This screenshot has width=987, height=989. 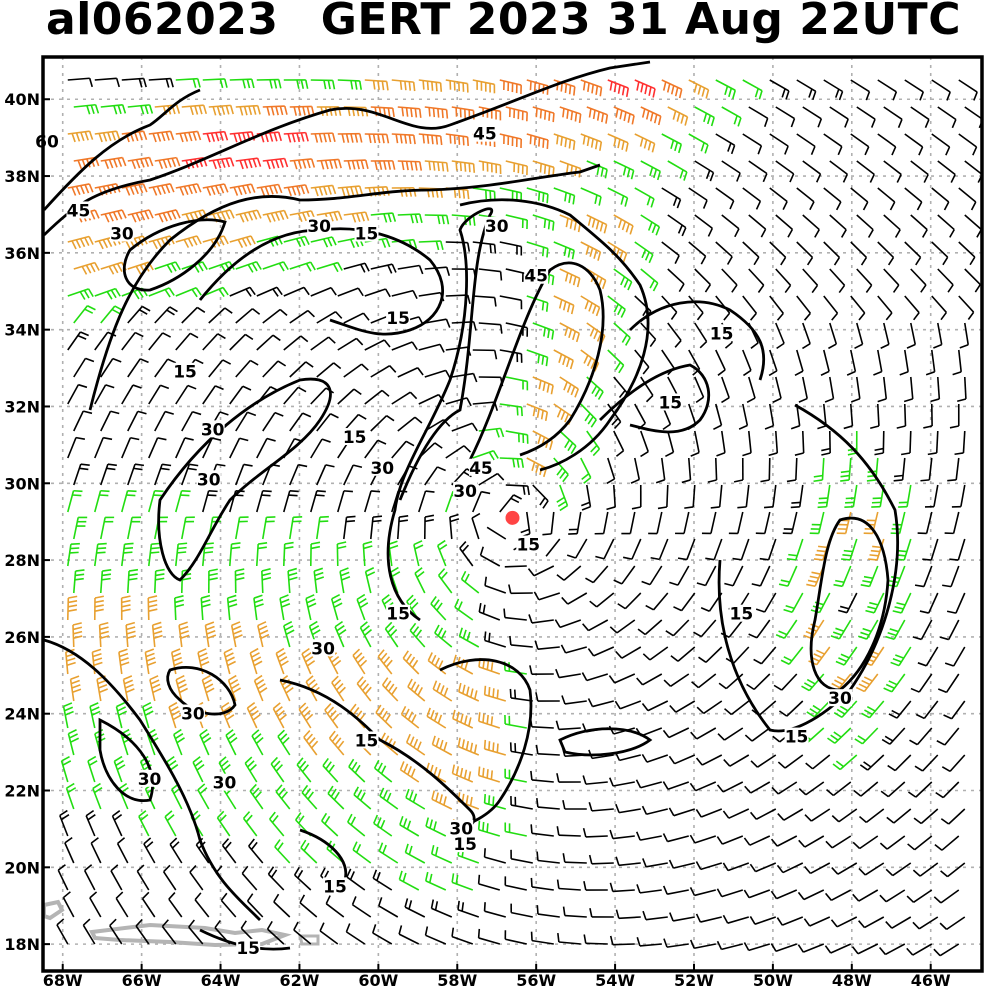 I want to click on lat-tick-label: 18N, so click(x=22, y=944).